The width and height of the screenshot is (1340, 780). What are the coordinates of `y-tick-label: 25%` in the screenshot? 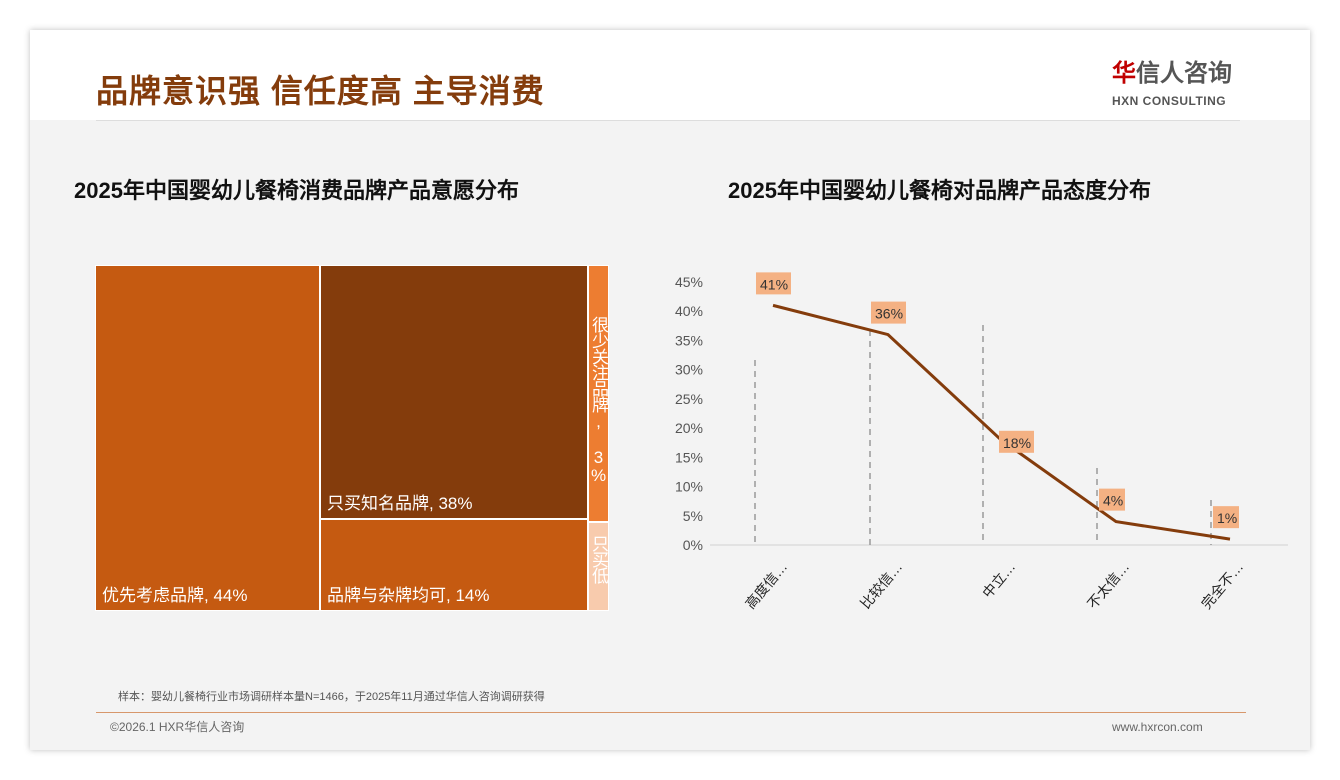 It's located at (689, 399).